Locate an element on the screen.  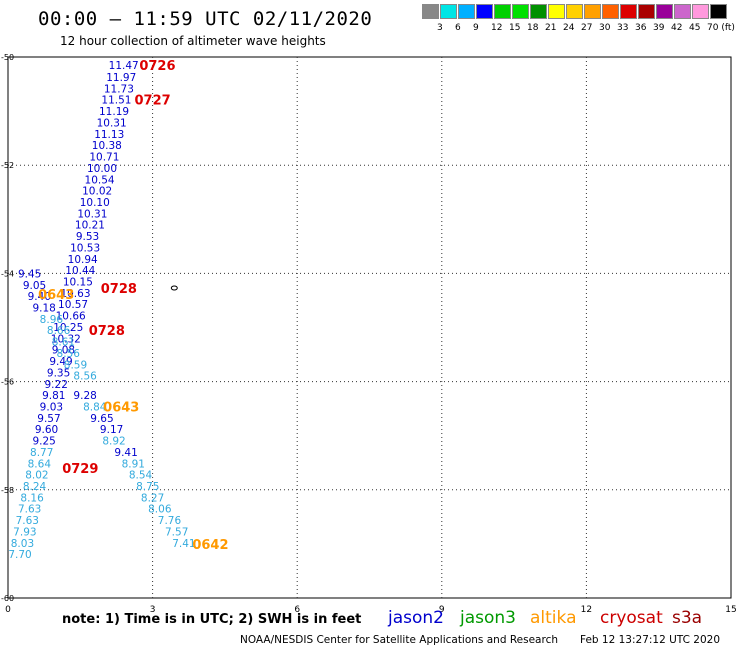
data-point-label: 9.18 is located at coordinates (43, 308).